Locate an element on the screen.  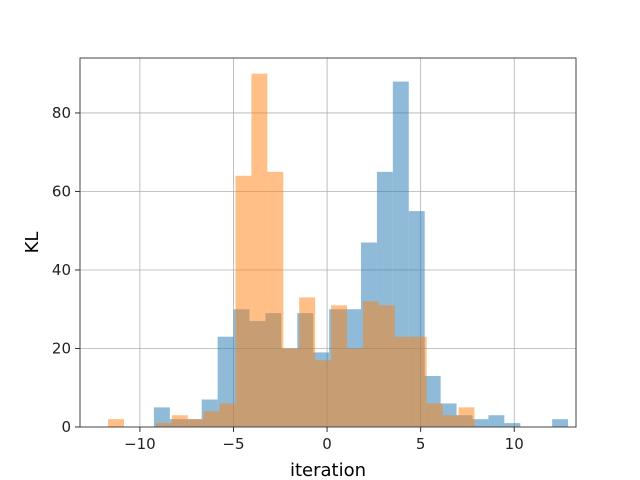
x-tick-label: −5 is located at coordinates (233, 444).